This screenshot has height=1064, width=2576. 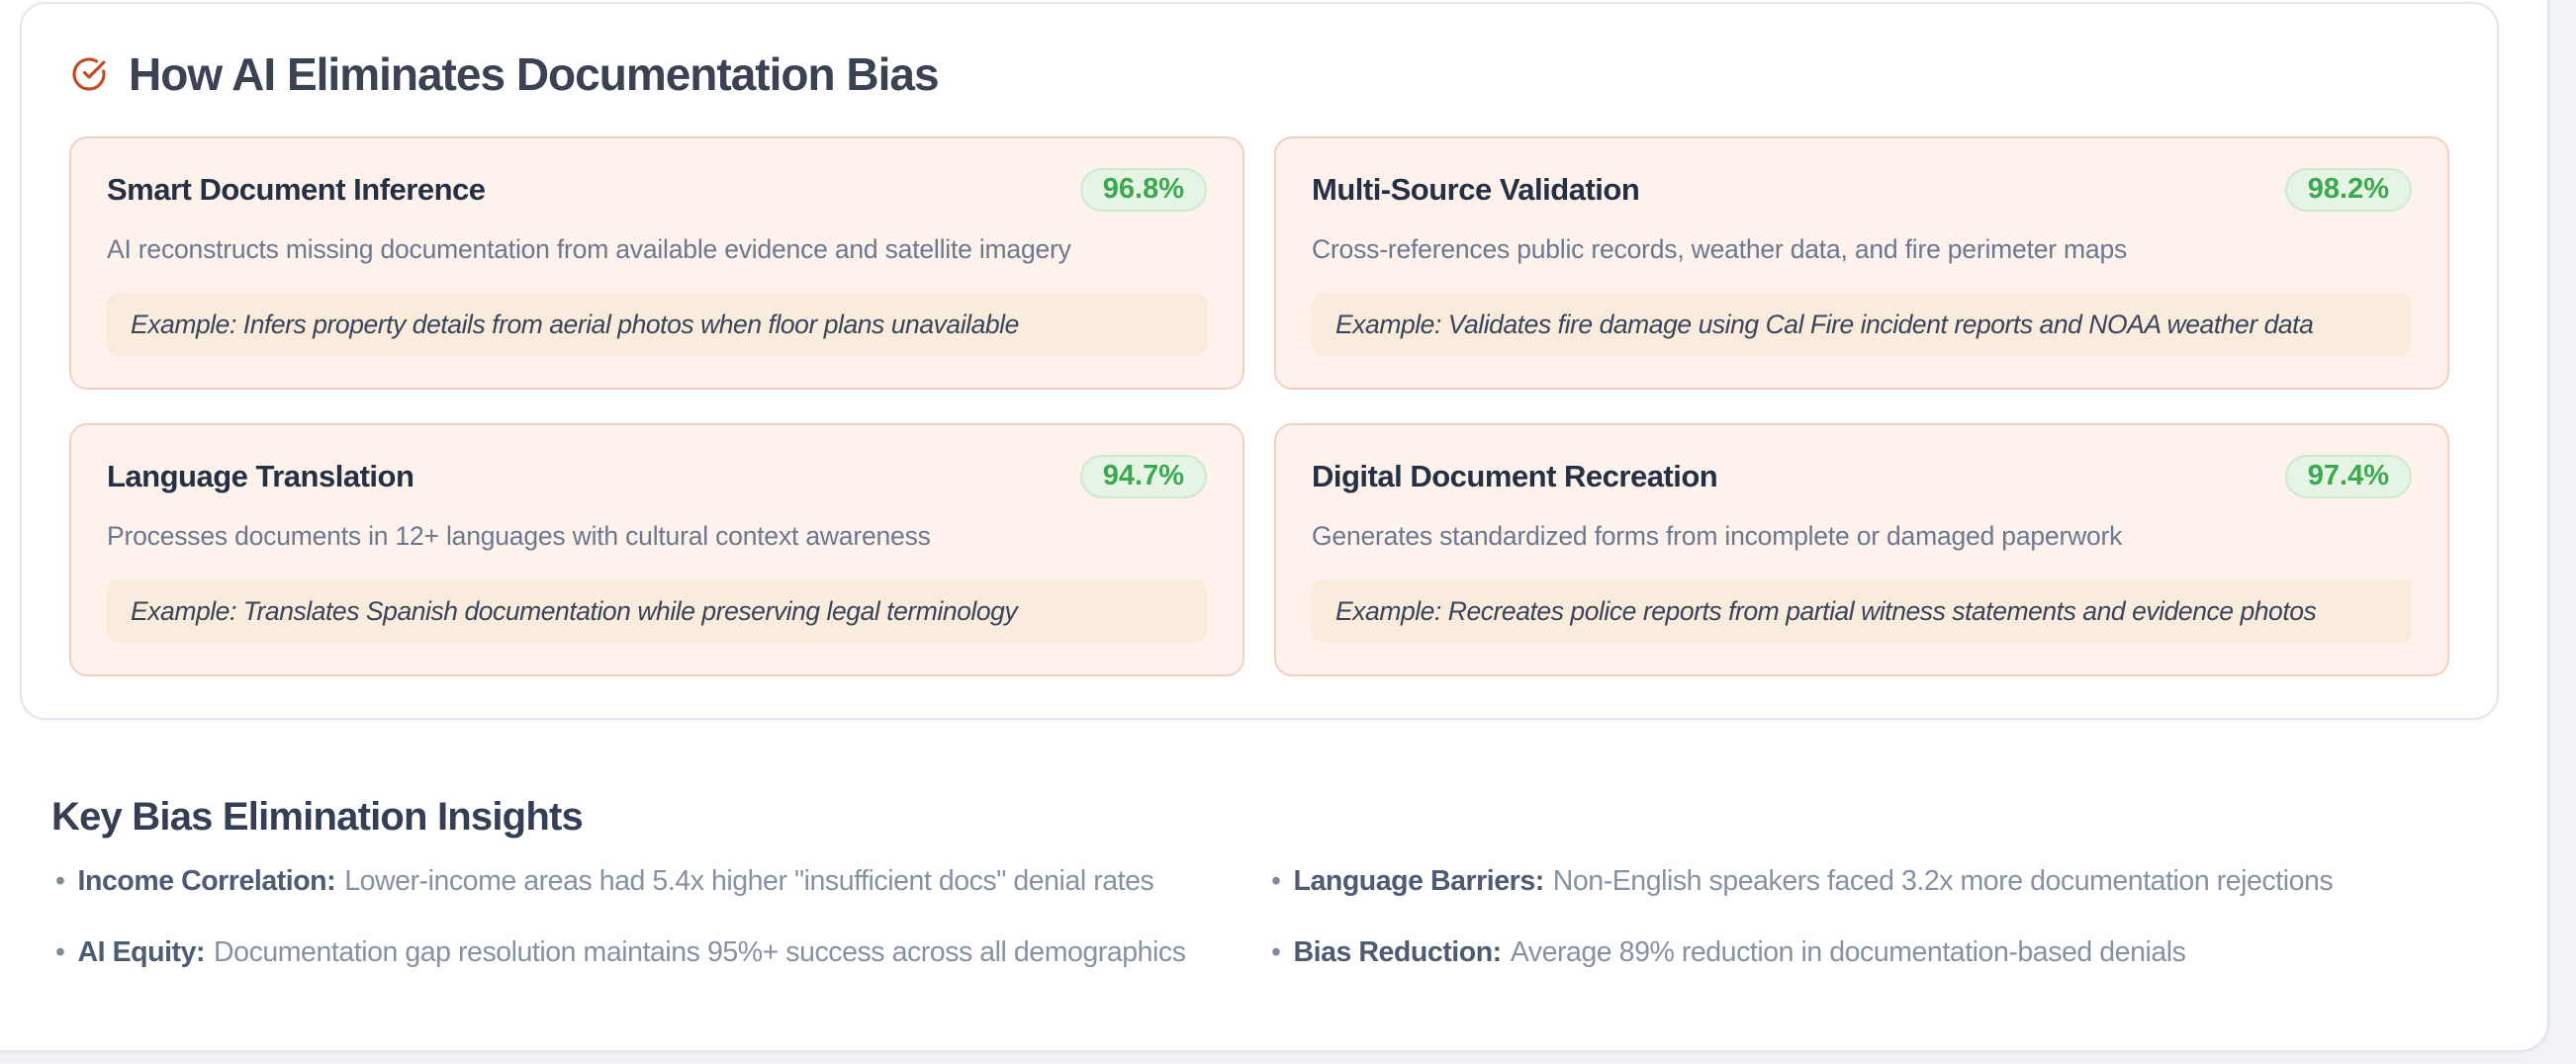 What do you see at coordinates (141, 952) in the screenshot?
I see `insight-label: AI Equity:` at bounding box center [141, 952].